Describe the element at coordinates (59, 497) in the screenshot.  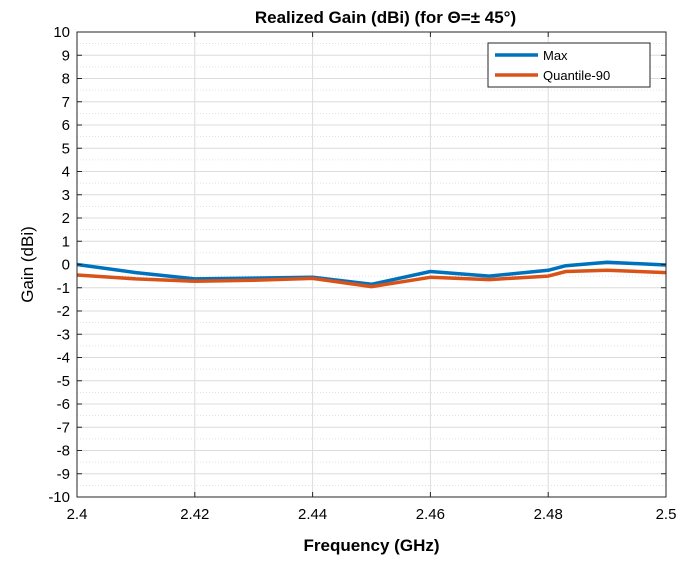
I see `y-tick-label: -10` at that location.